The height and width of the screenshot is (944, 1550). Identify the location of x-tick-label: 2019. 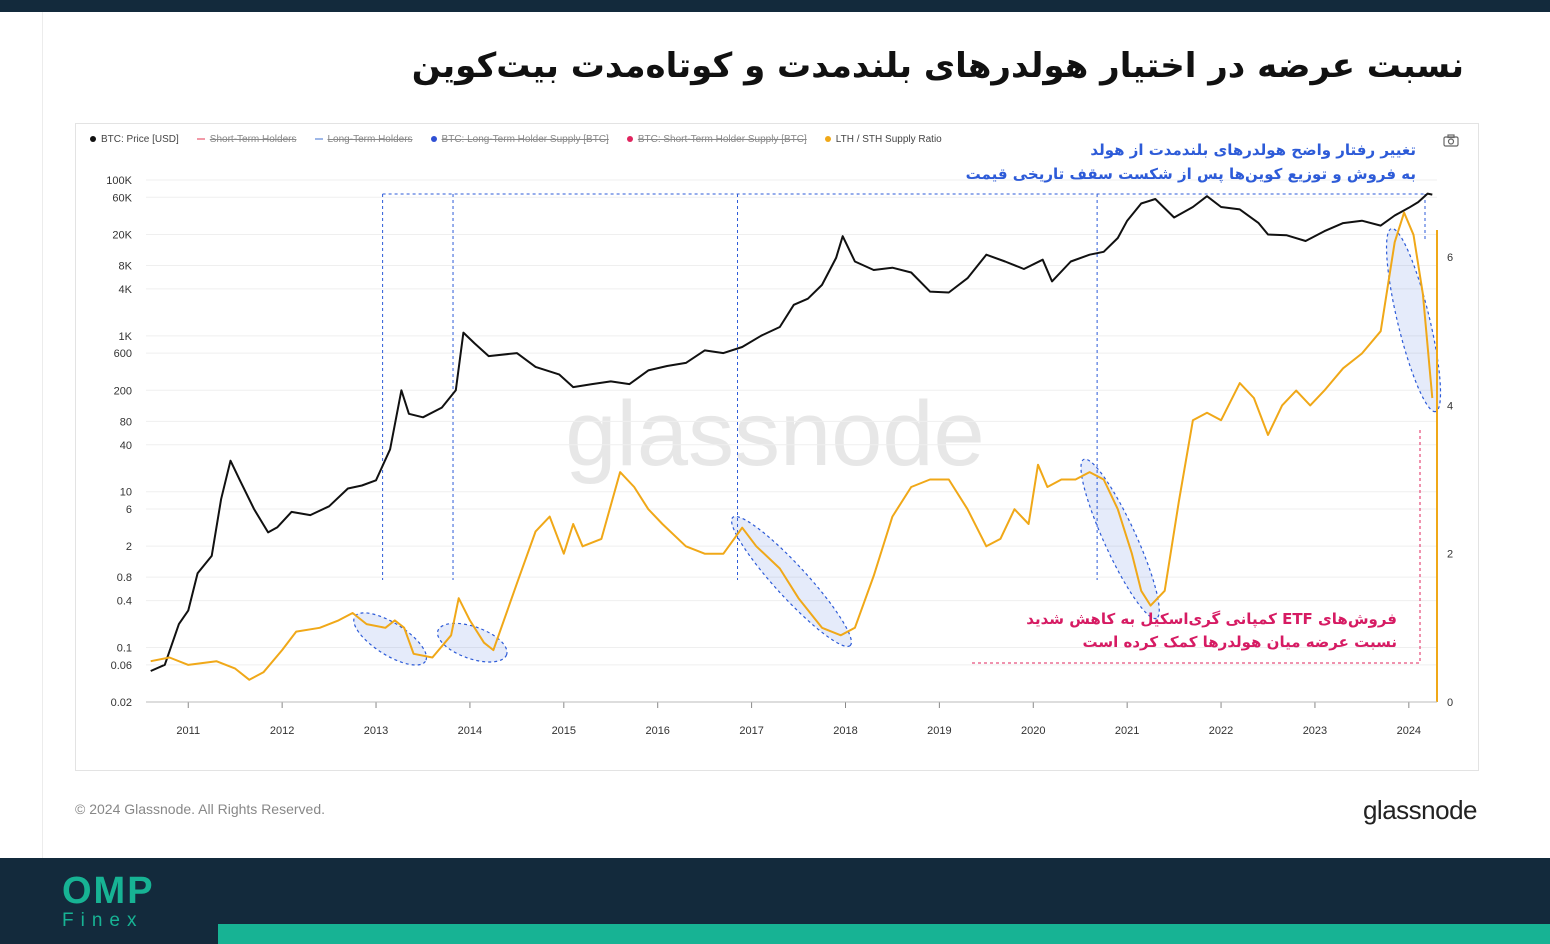
(939, 731).